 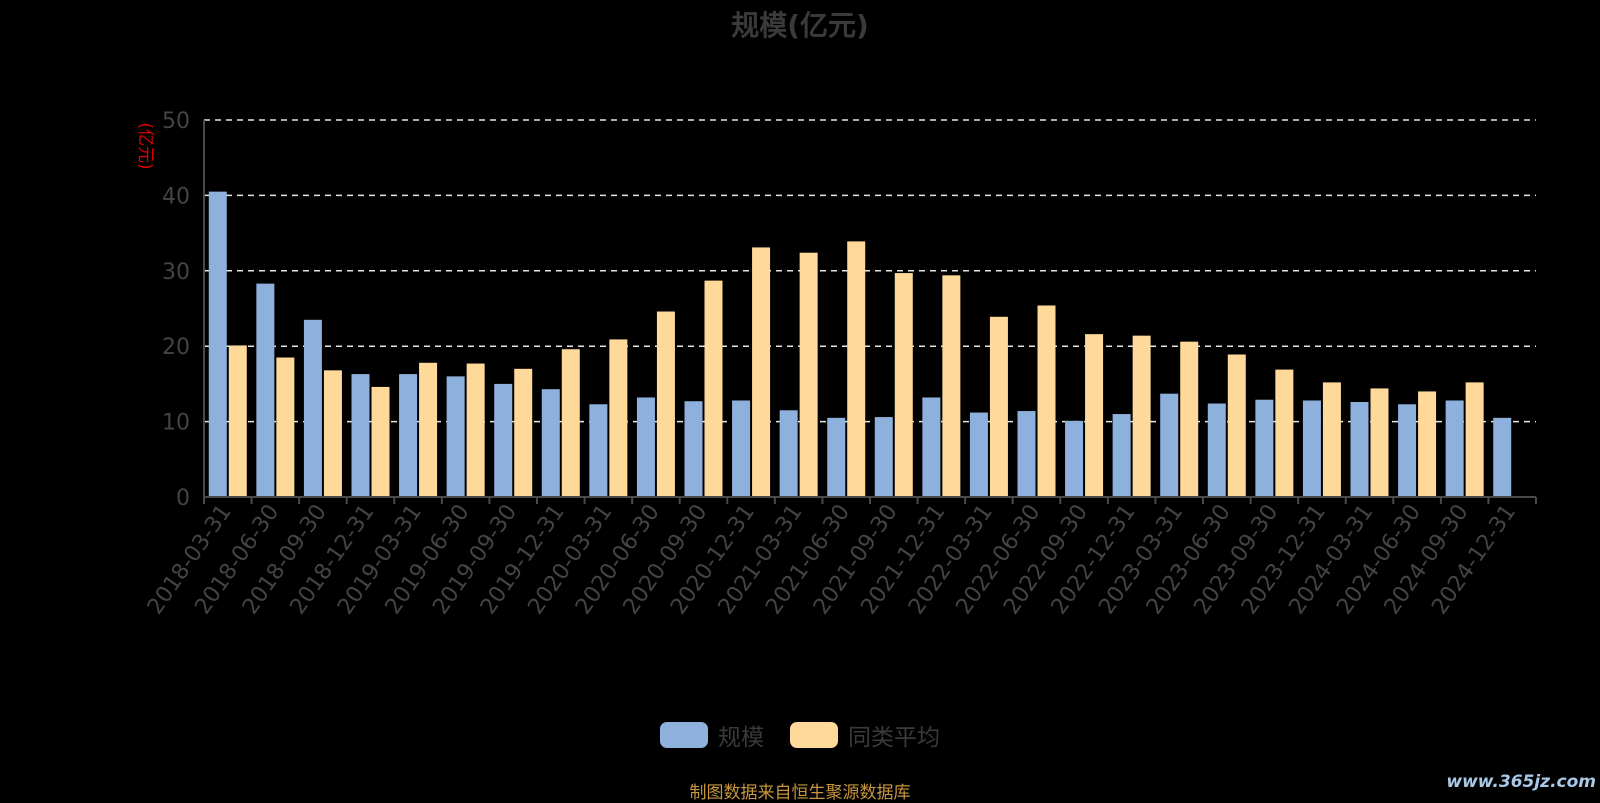 What do you see at coordinates (176, 347) in the screenshot?
I see `y-tick-label: 20` at bounding box center [176, 347].